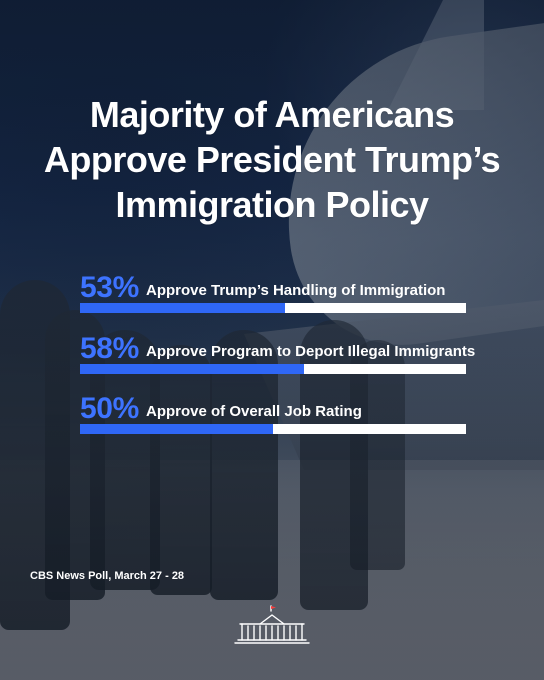 The image size is (544, 680). I want to click on chart-title-line-1: Majority of Americans, so click(272, 114).